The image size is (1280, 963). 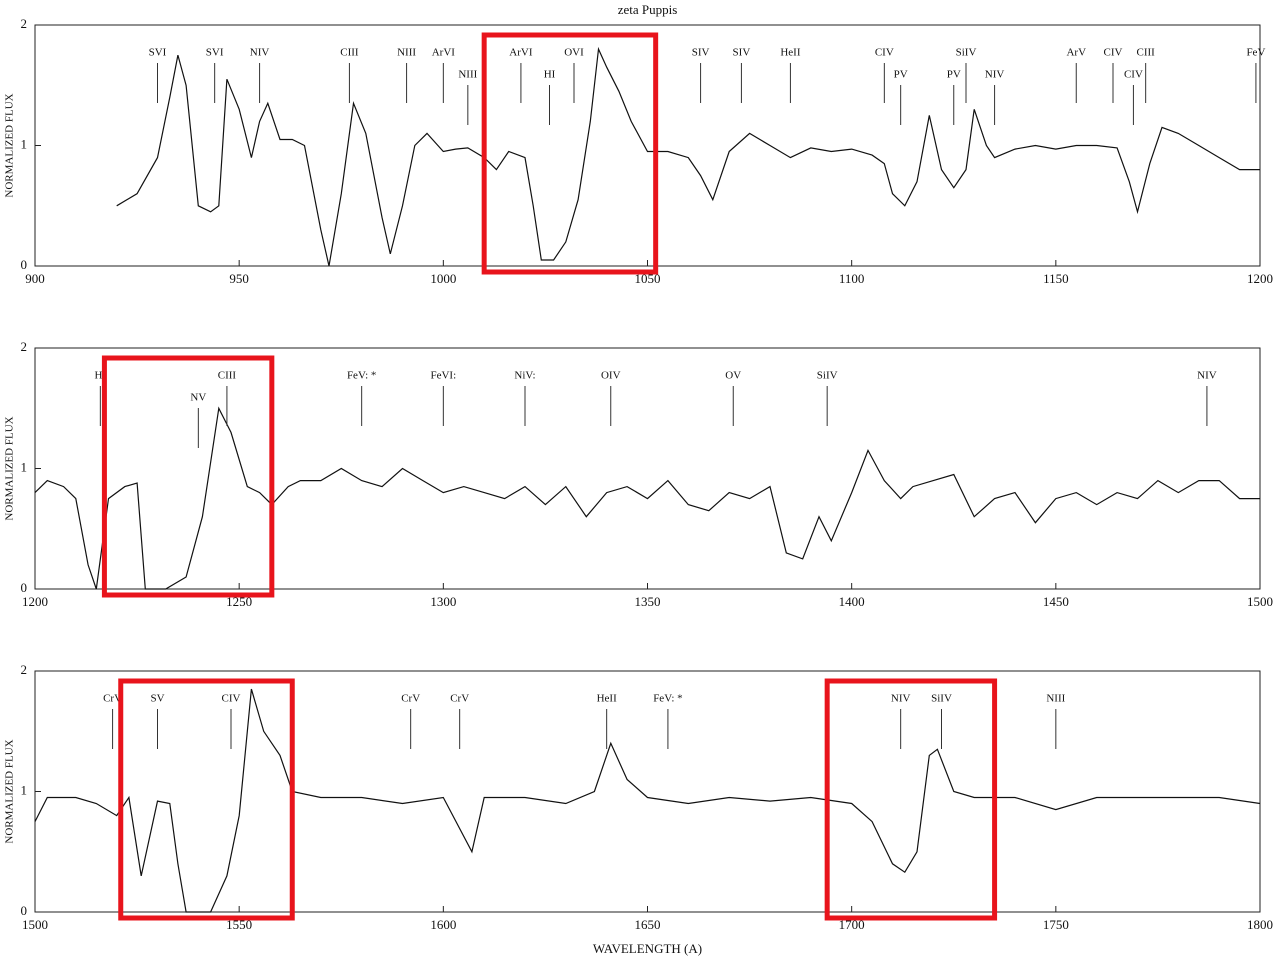 What do you see at coordinates (574, 53) in the screenshot?
I see `line-label: OVI` at bounding box center [574, 53].